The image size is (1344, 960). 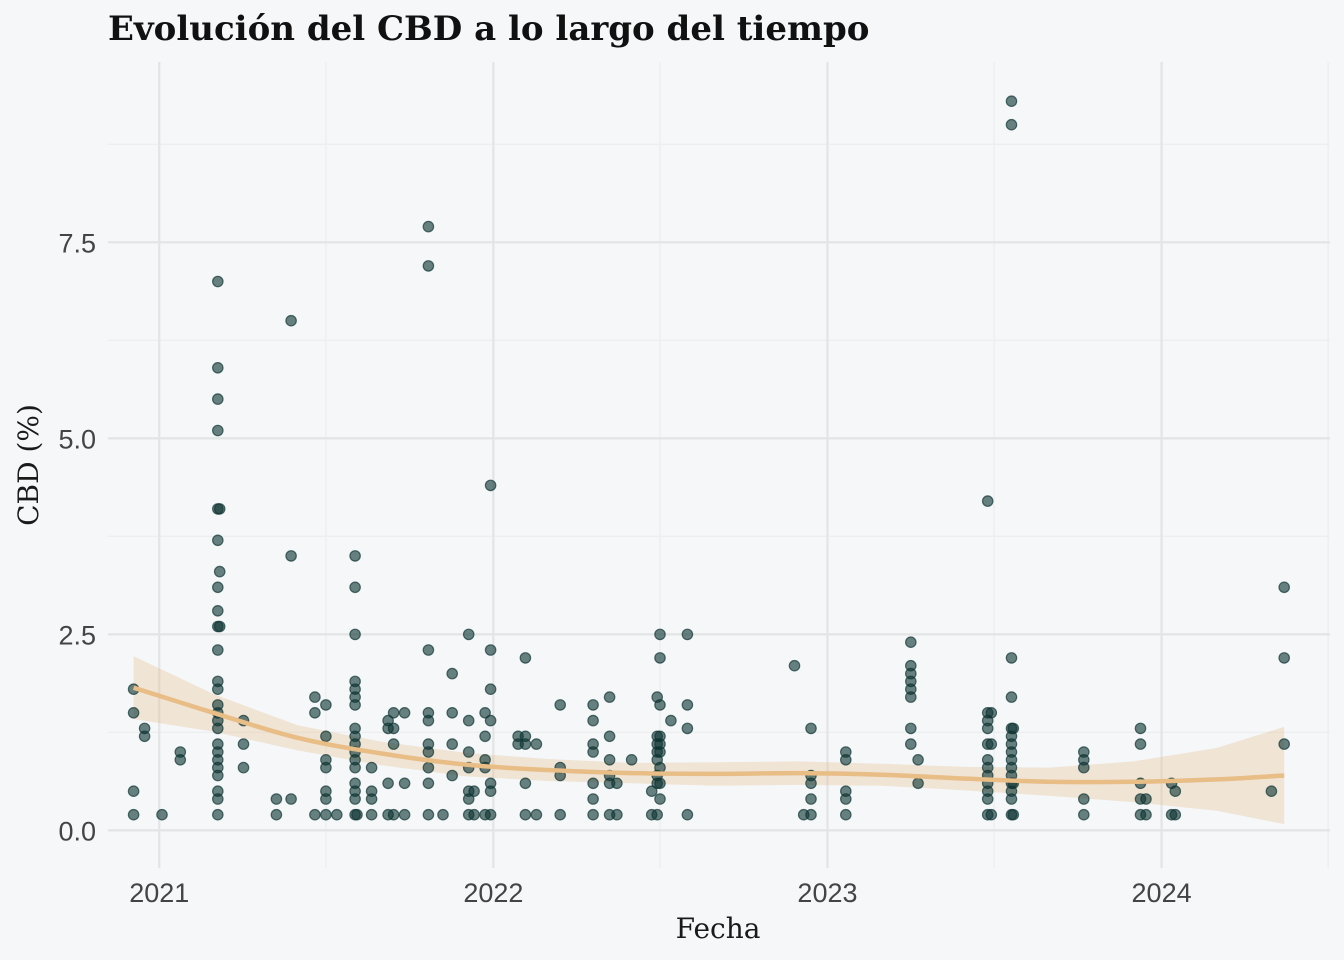 What do you see at coordinates (827, 893) in the screenshot?
I see `x-tick-label: 2023` at bounding box center [827, 893].